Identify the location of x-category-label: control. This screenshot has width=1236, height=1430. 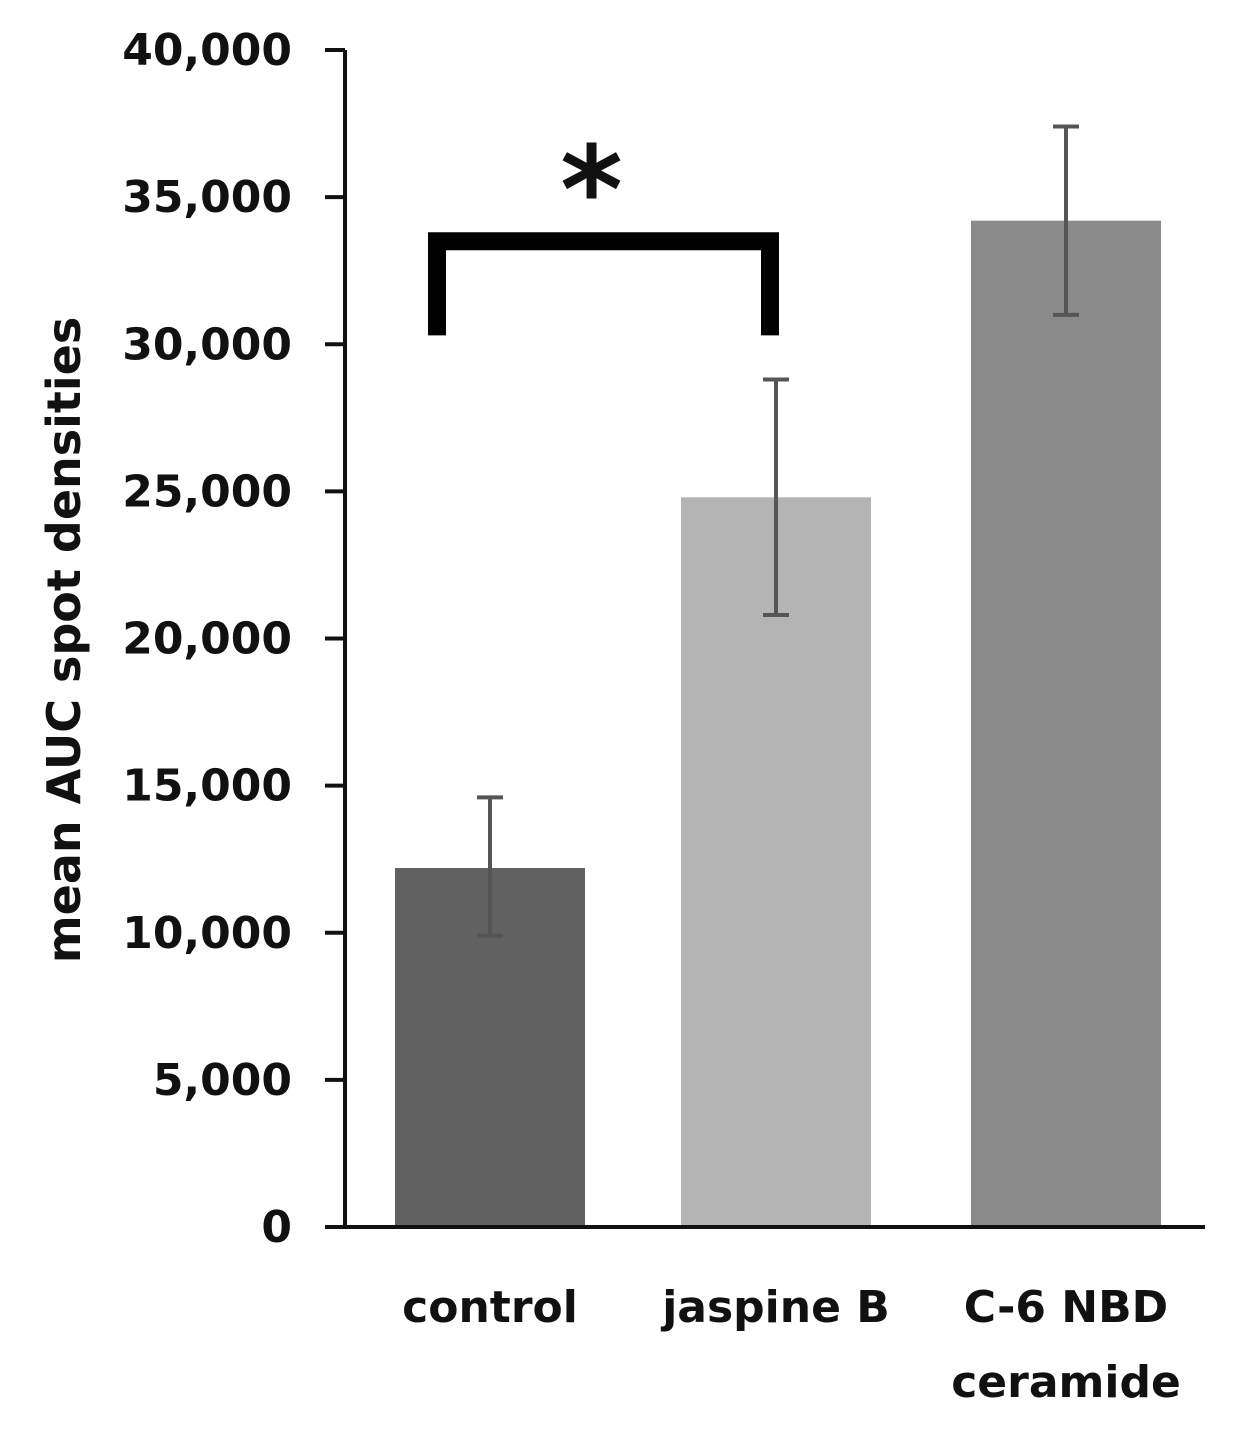
(490, 1307).